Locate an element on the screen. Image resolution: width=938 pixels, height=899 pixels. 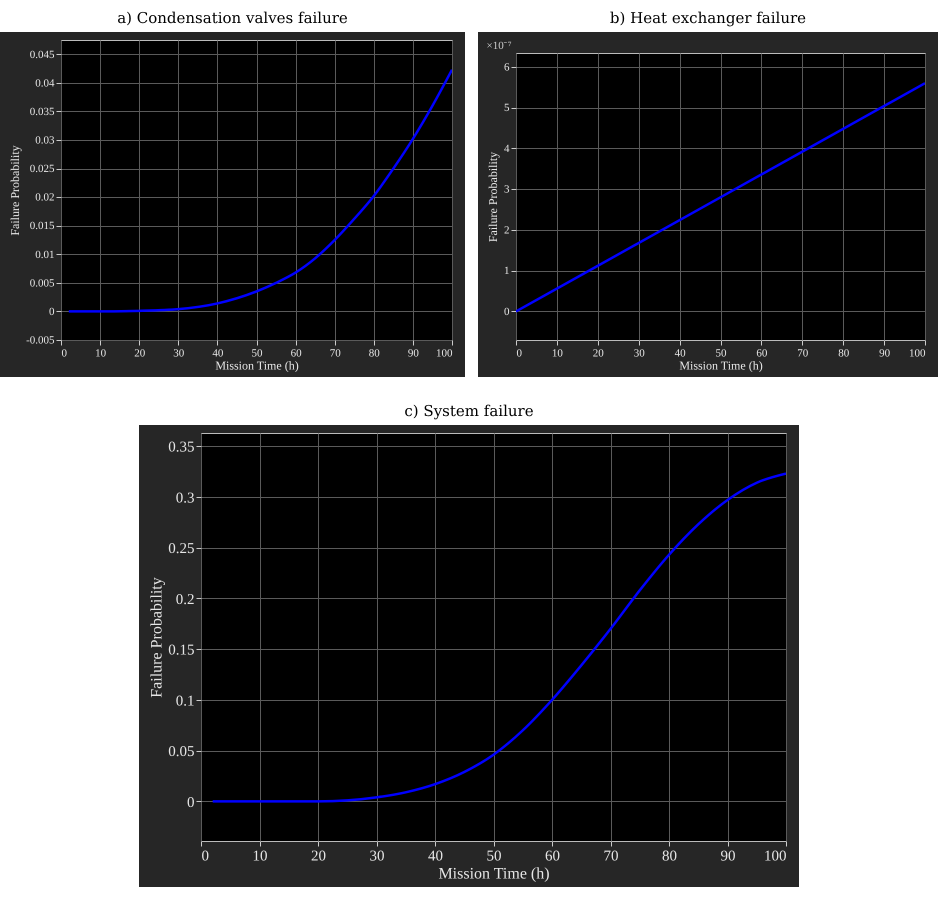
y-tick-label: 6 is located at coordinates (507, 67).